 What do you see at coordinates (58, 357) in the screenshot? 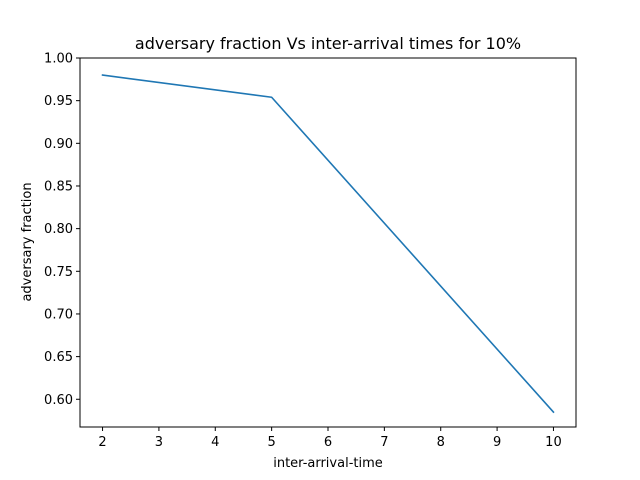
I see `y-tick-label: 0.65` at bounding box center [58, 357].